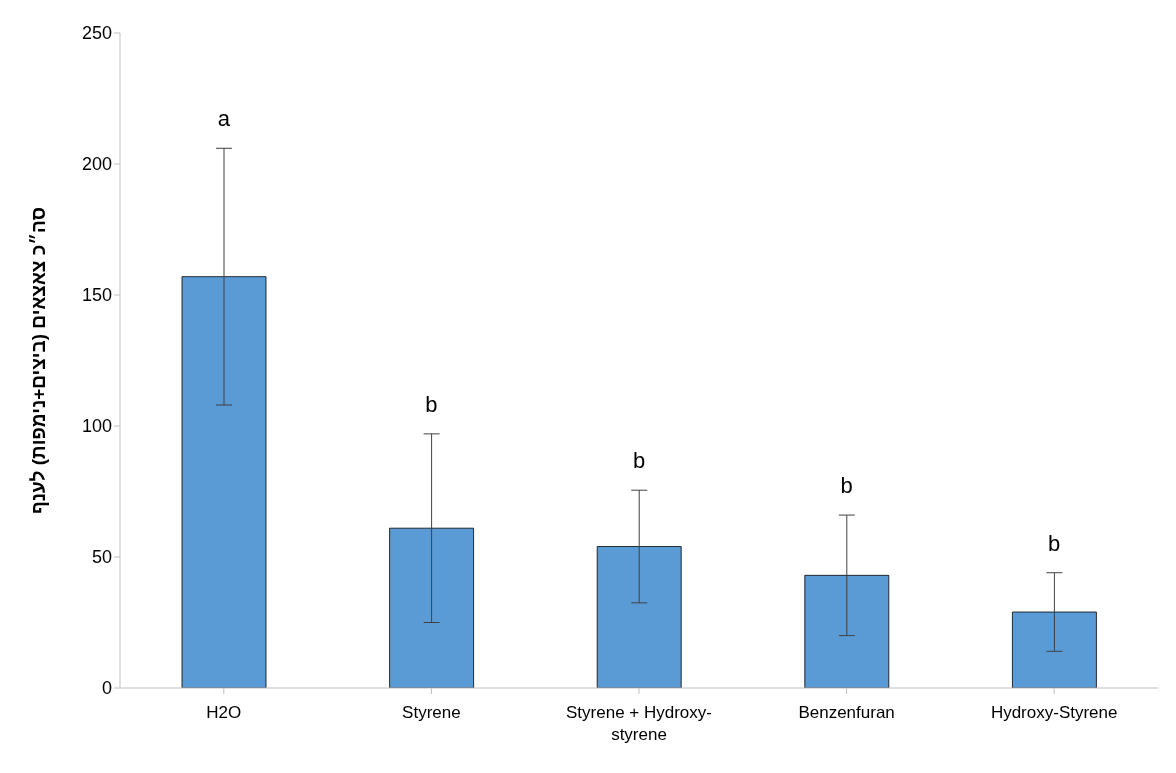  Describe the element at coordinates (1054, 712) in the screenshot. I see `x-tick-label: Hydroxy-Styrene` at that location.